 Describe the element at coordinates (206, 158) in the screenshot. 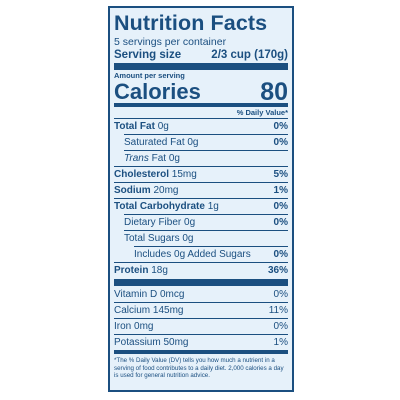

I see `nutrient-row: Trans Fat 0g` at that location.